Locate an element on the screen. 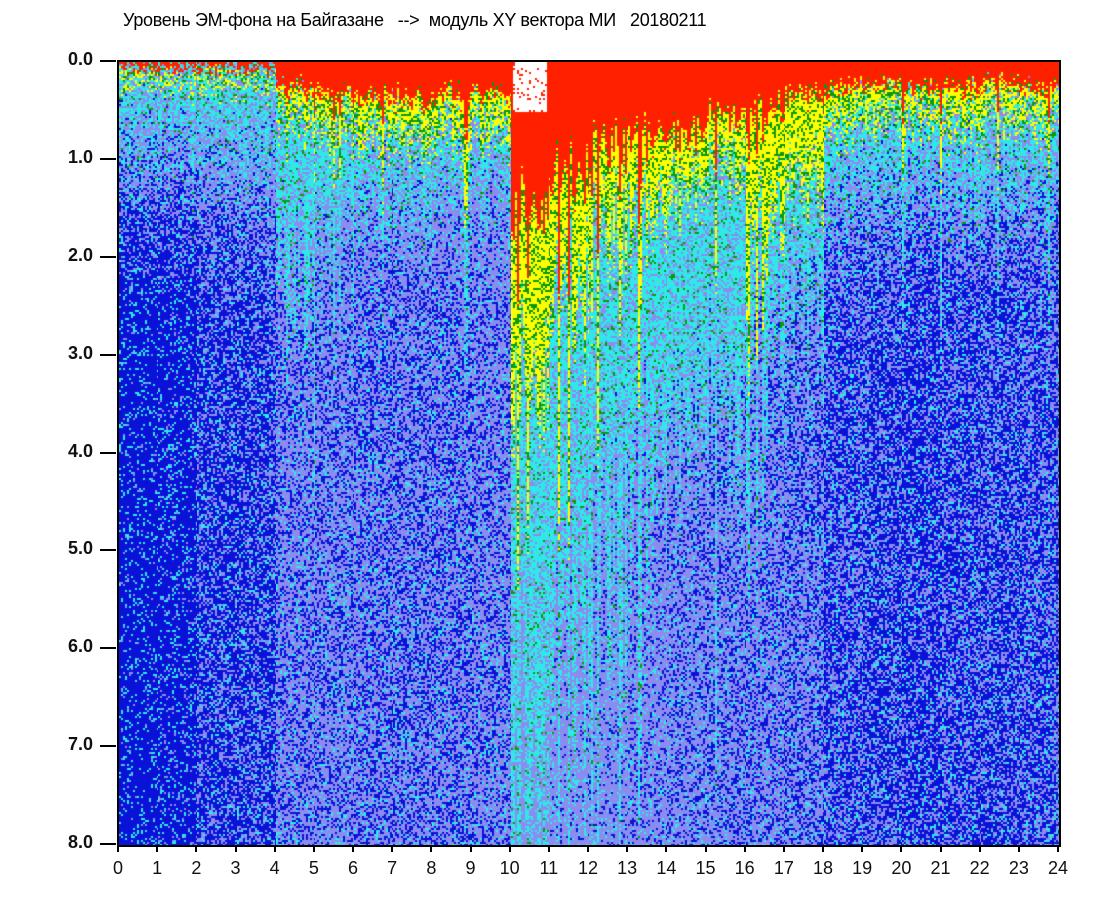 The image size is (1096, 900). x-tick-label: 5 is located at coordinates (313, 868).